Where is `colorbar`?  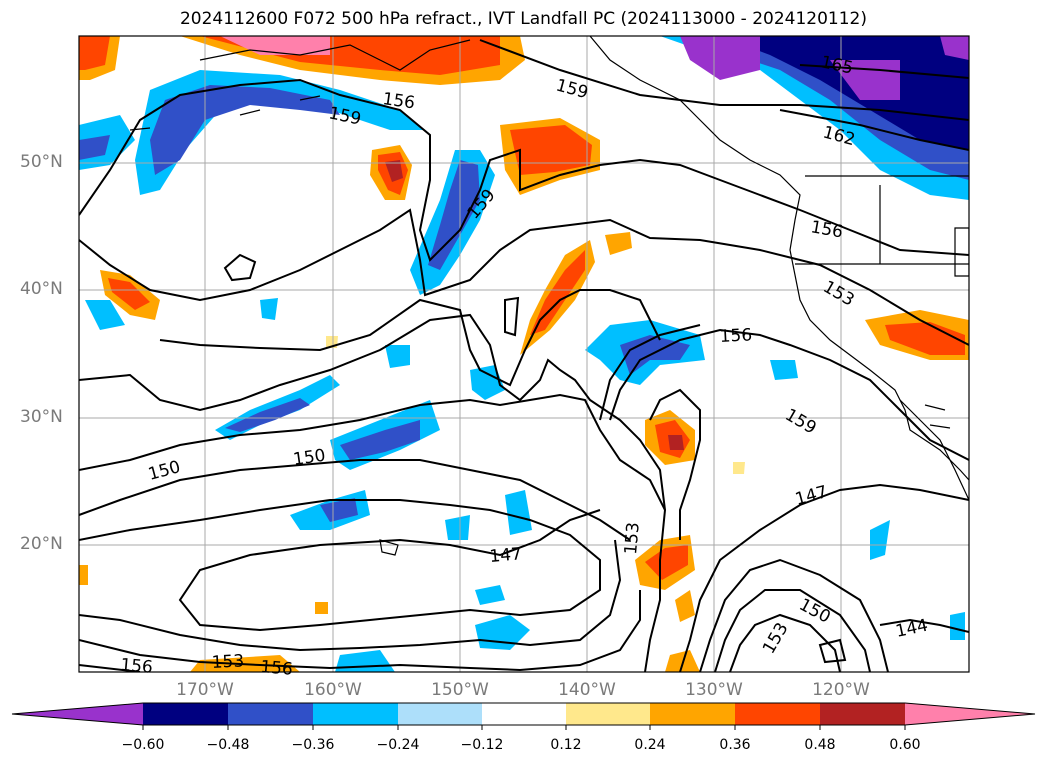 colorbar is located at coordinates (523, 716).